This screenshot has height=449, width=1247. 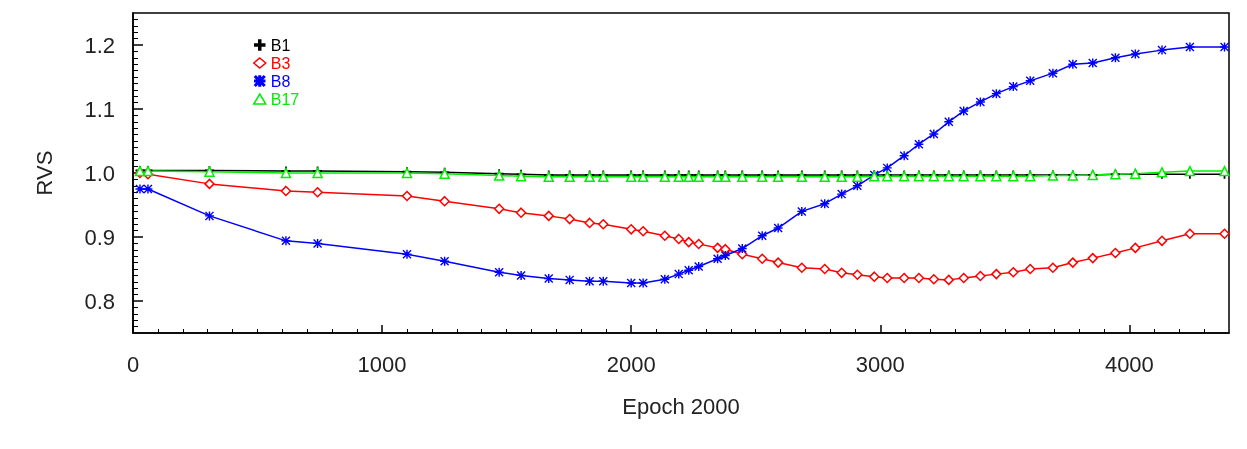 What do you see at coordinates (133, 364) in the screenshot?
I see `x-tick-label: 0` at bounding box center [133, 364].